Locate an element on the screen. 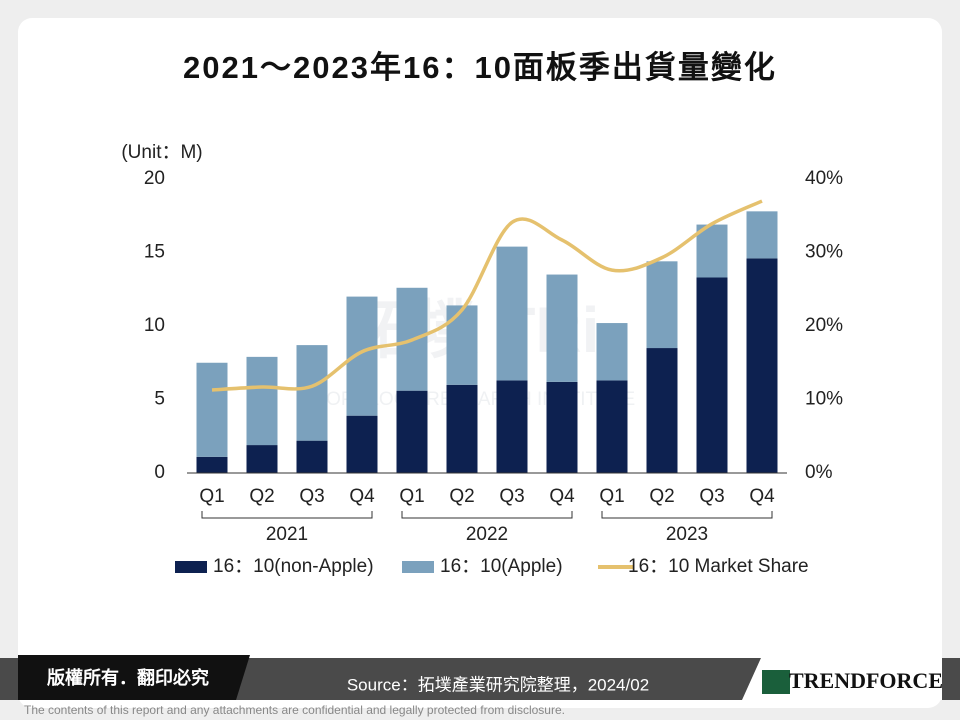 The width and height of the screenshot is (960, 720). y-axis-label: (Unit：M) is located at coordinates (161, 152).